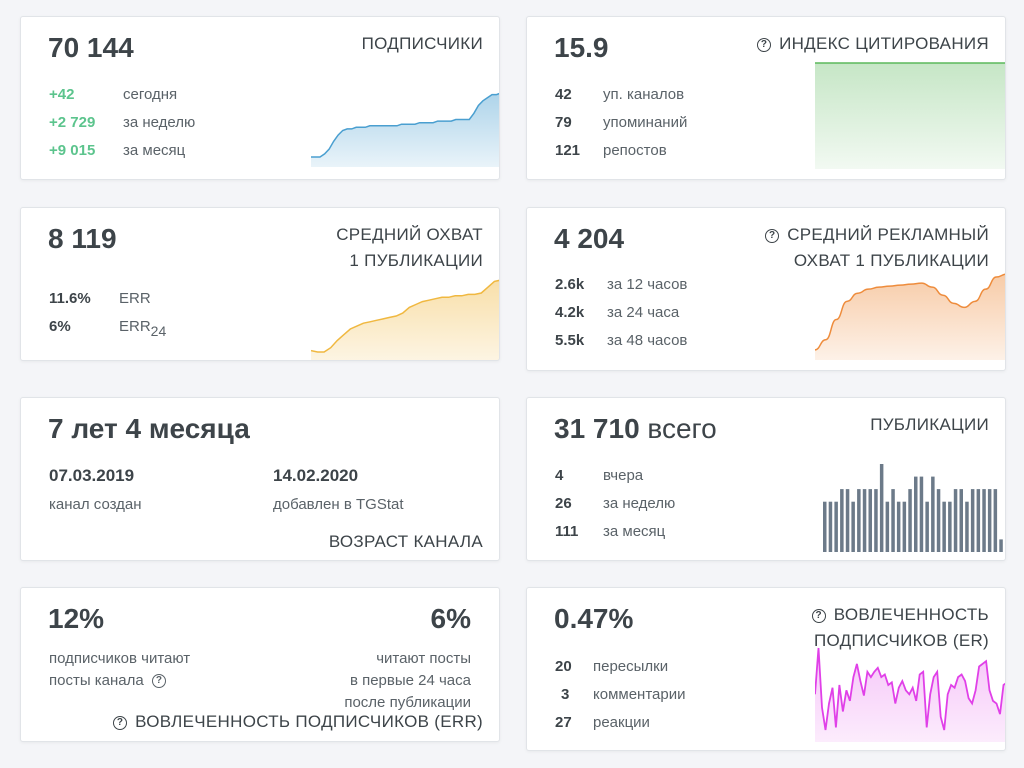 Image resolution: width=1024 pixels, height=768 pixels. I want to click on ad-reach-sparkline, so click(910, 316).